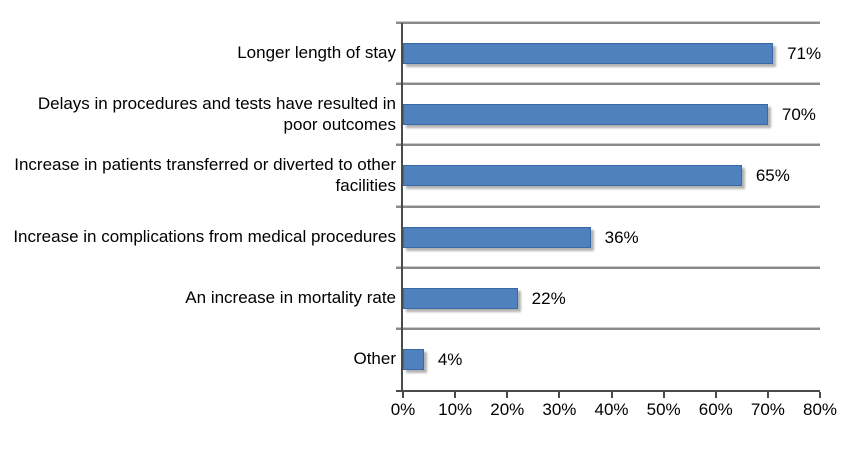 The width and height of the screenshot is (853, 462). I want to click on x-axis-tick-label: 10%, so click(455, 409).